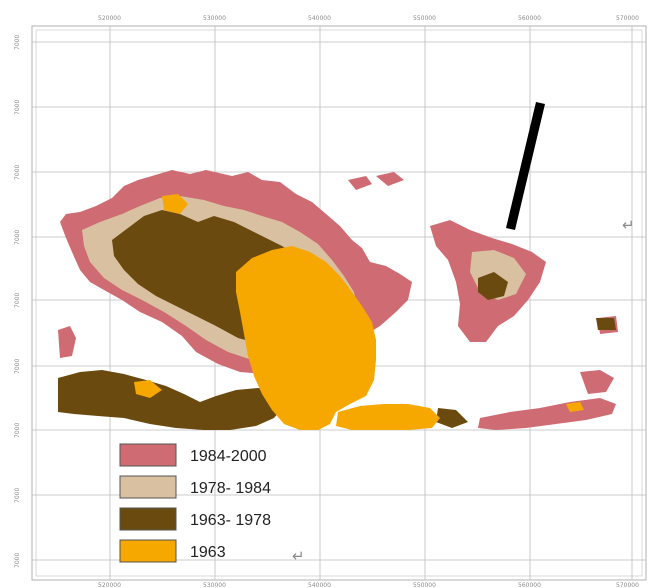 This screenshot has width=656, height=588. Describe the element at coordinates (212, 504) in the screenshot. I see `legend: 1984-2000 1978- 1984 1963- 1978 1963 ↵` at that location.